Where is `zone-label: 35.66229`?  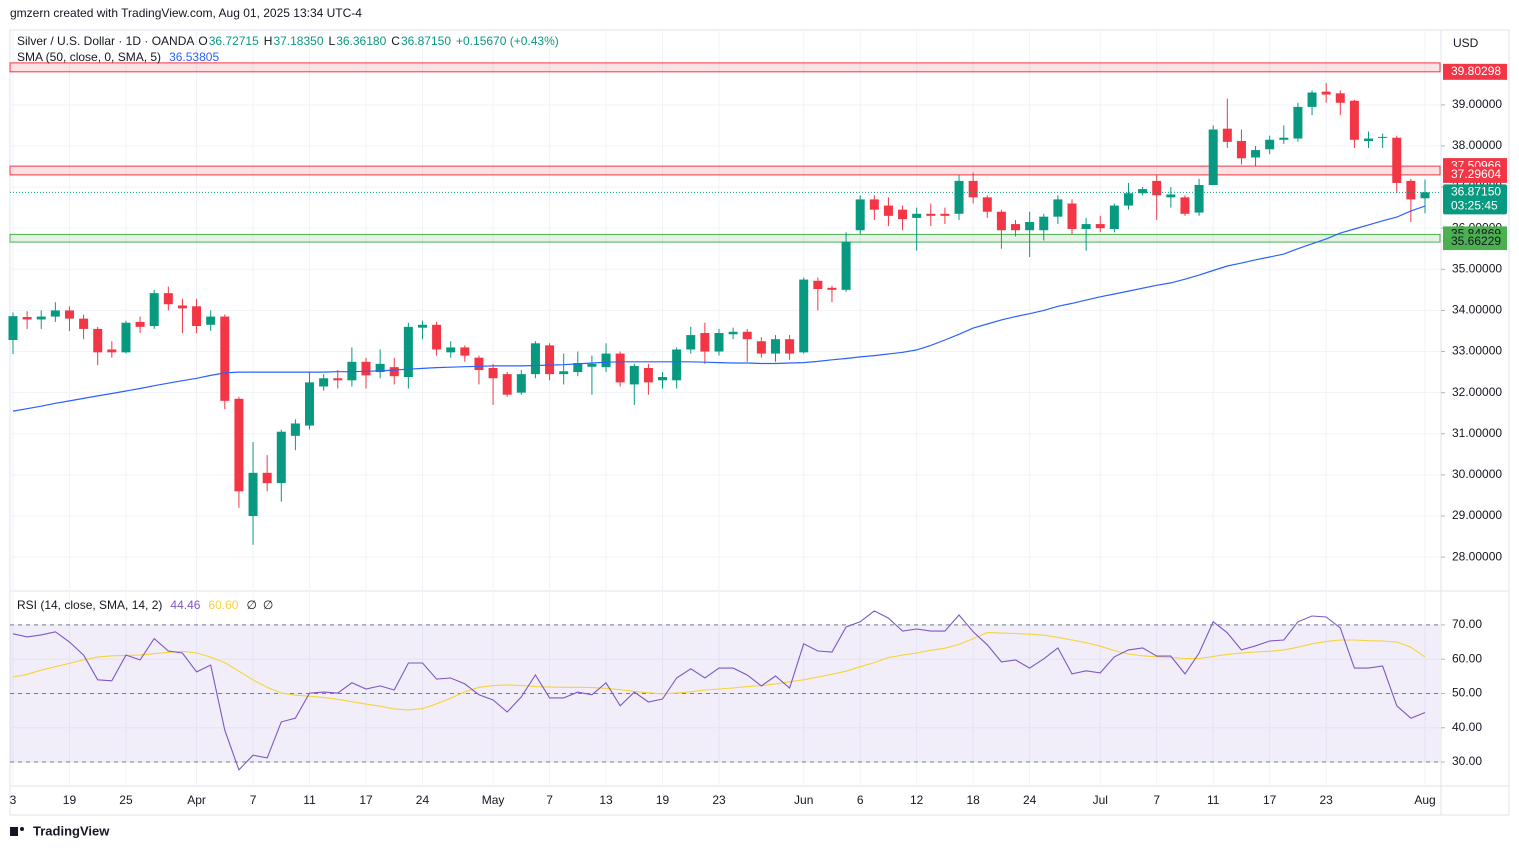 zone-label: 35.66229 is located at coordinates (1476, 241).